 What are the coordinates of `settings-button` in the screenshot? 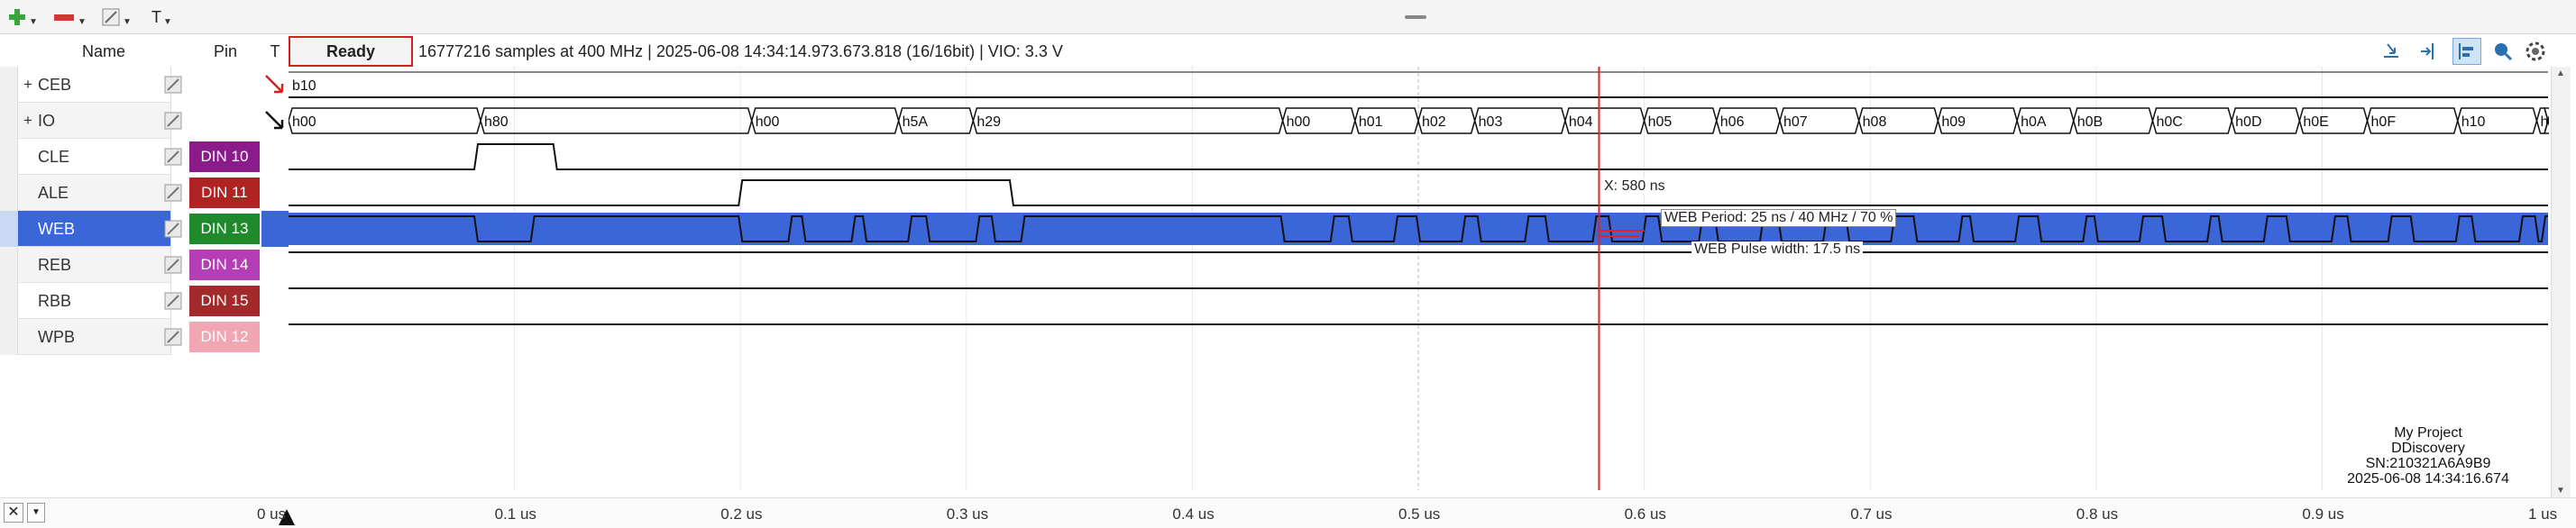 It's located at (2535, 51).